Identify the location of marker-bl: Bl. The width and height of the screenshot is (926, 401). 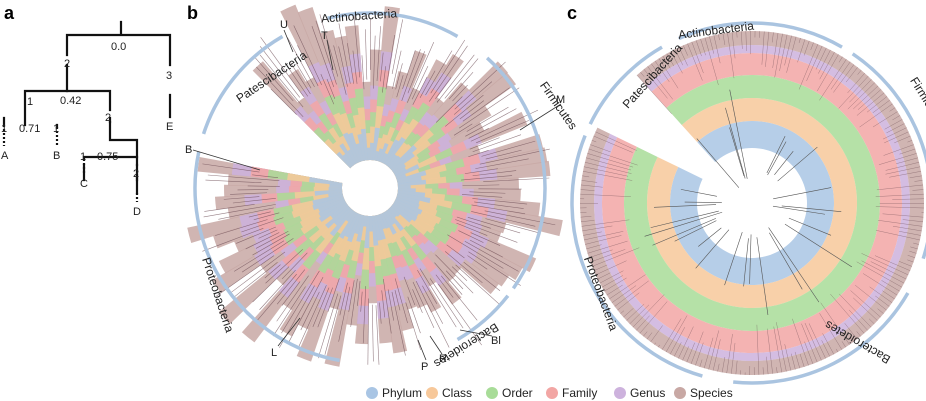
(496, 341).